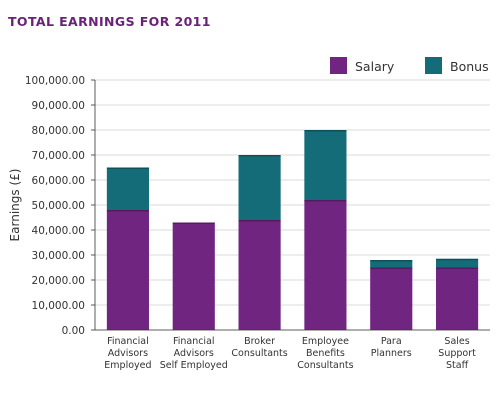 The height and width of the screenshot is (400, 500). I want to click on x-tick-label-line: Employed, so click(127, 365).